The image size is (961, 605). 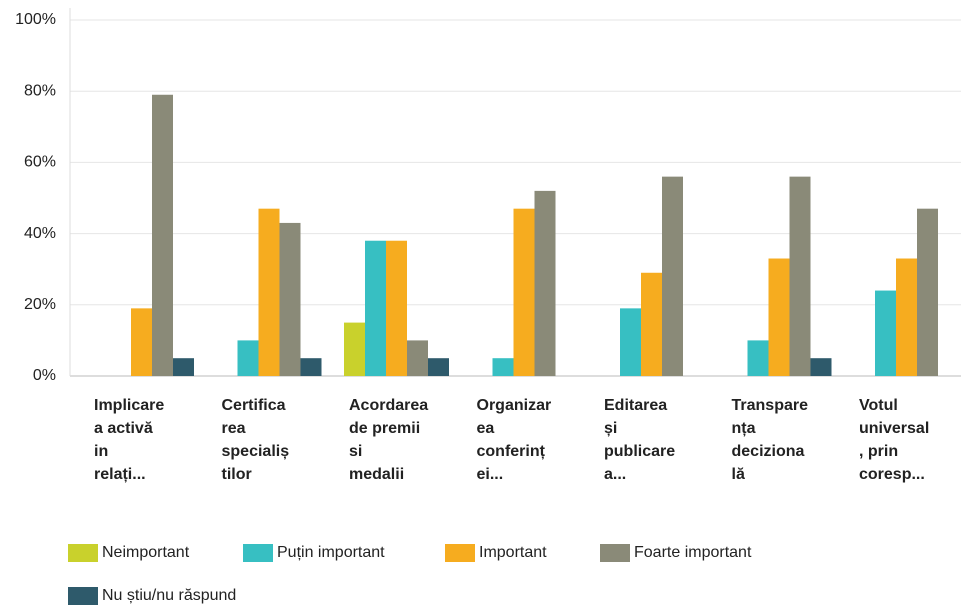 What do you see at coordinates (40, 233) in the screenshot?
I see `y-tick-label: 40%` at bounding box center [40, 233].